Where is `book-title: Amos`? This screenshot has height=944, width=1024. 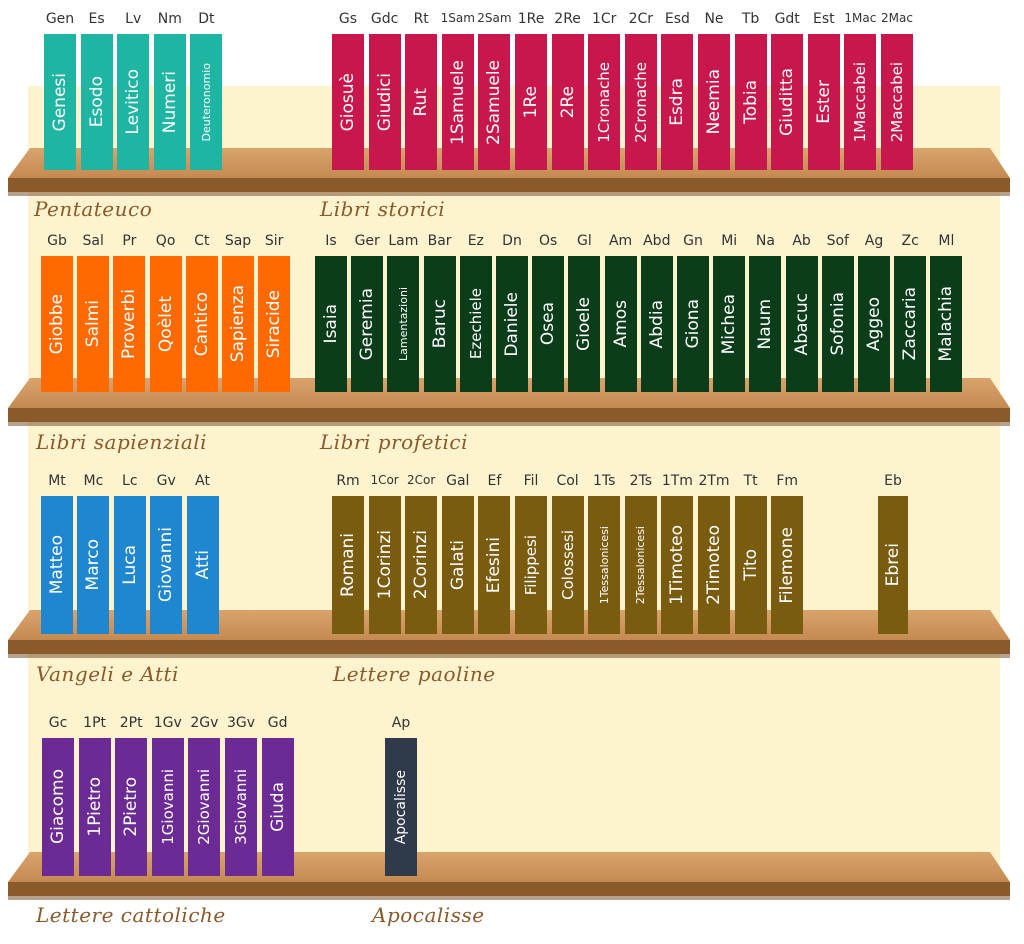 book-title: Amos is located at coordinates (620, 324).